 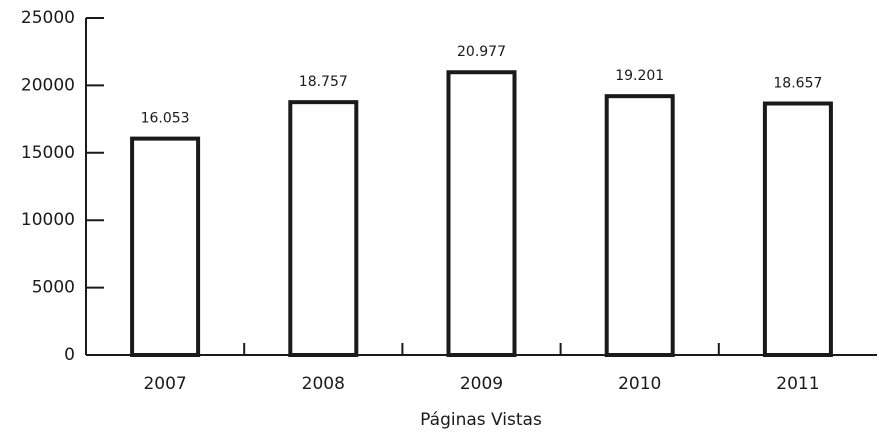 What do you see at coordinates (48, 220) in the screenshot?
I see `y-tick-label: 10000` at bounding box center [48, 220].